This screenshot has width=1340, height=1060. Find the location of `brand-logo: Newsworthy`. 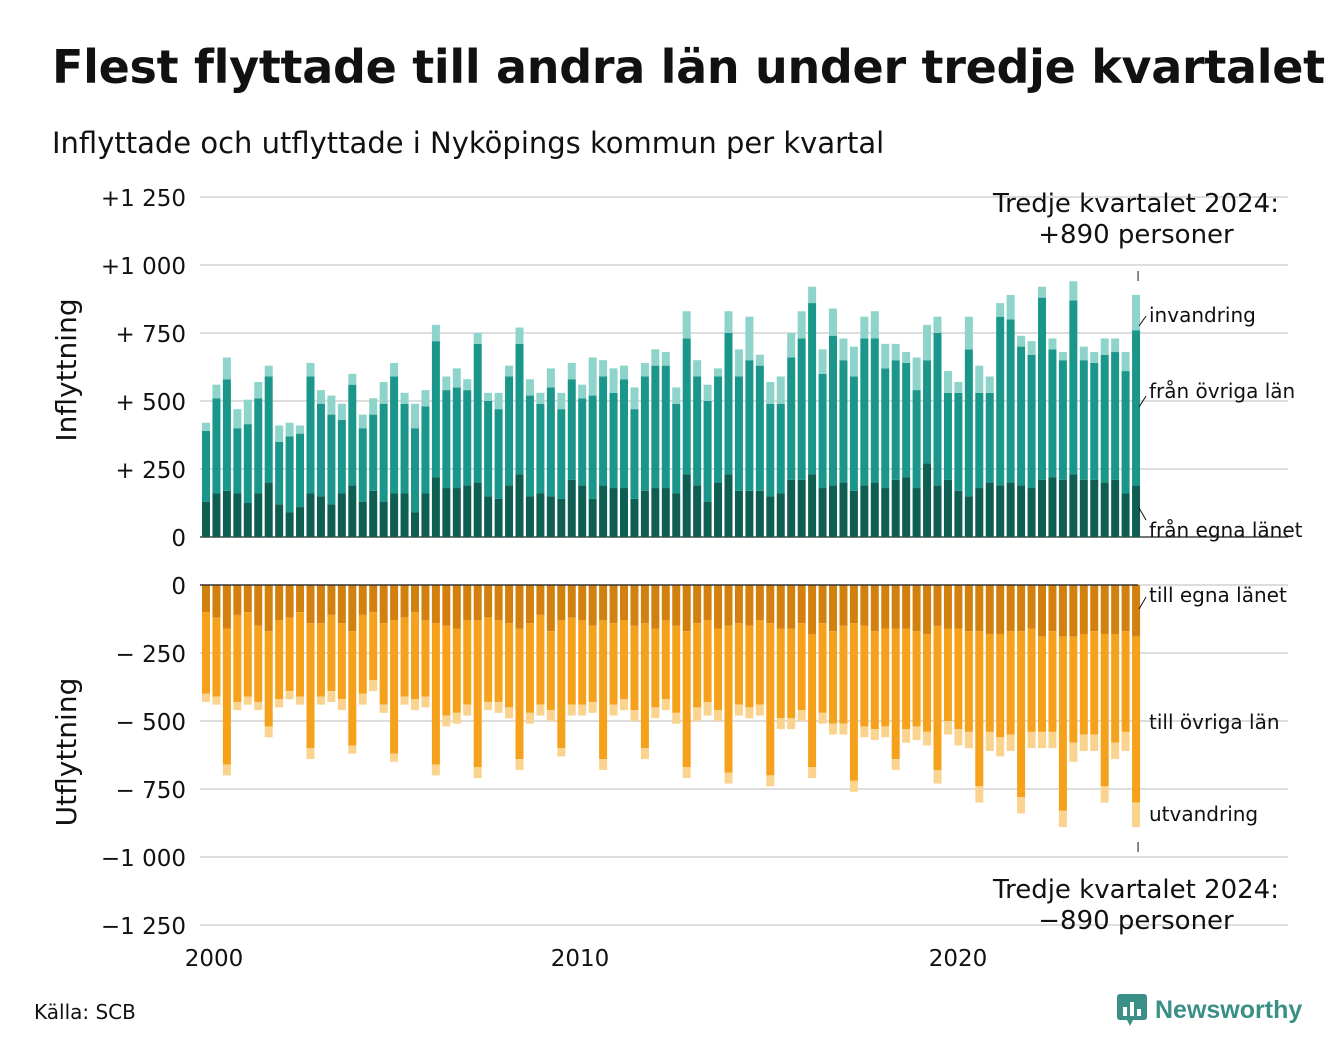

brand-logo: Newsworthy is located at coordinates (1209, 1010).